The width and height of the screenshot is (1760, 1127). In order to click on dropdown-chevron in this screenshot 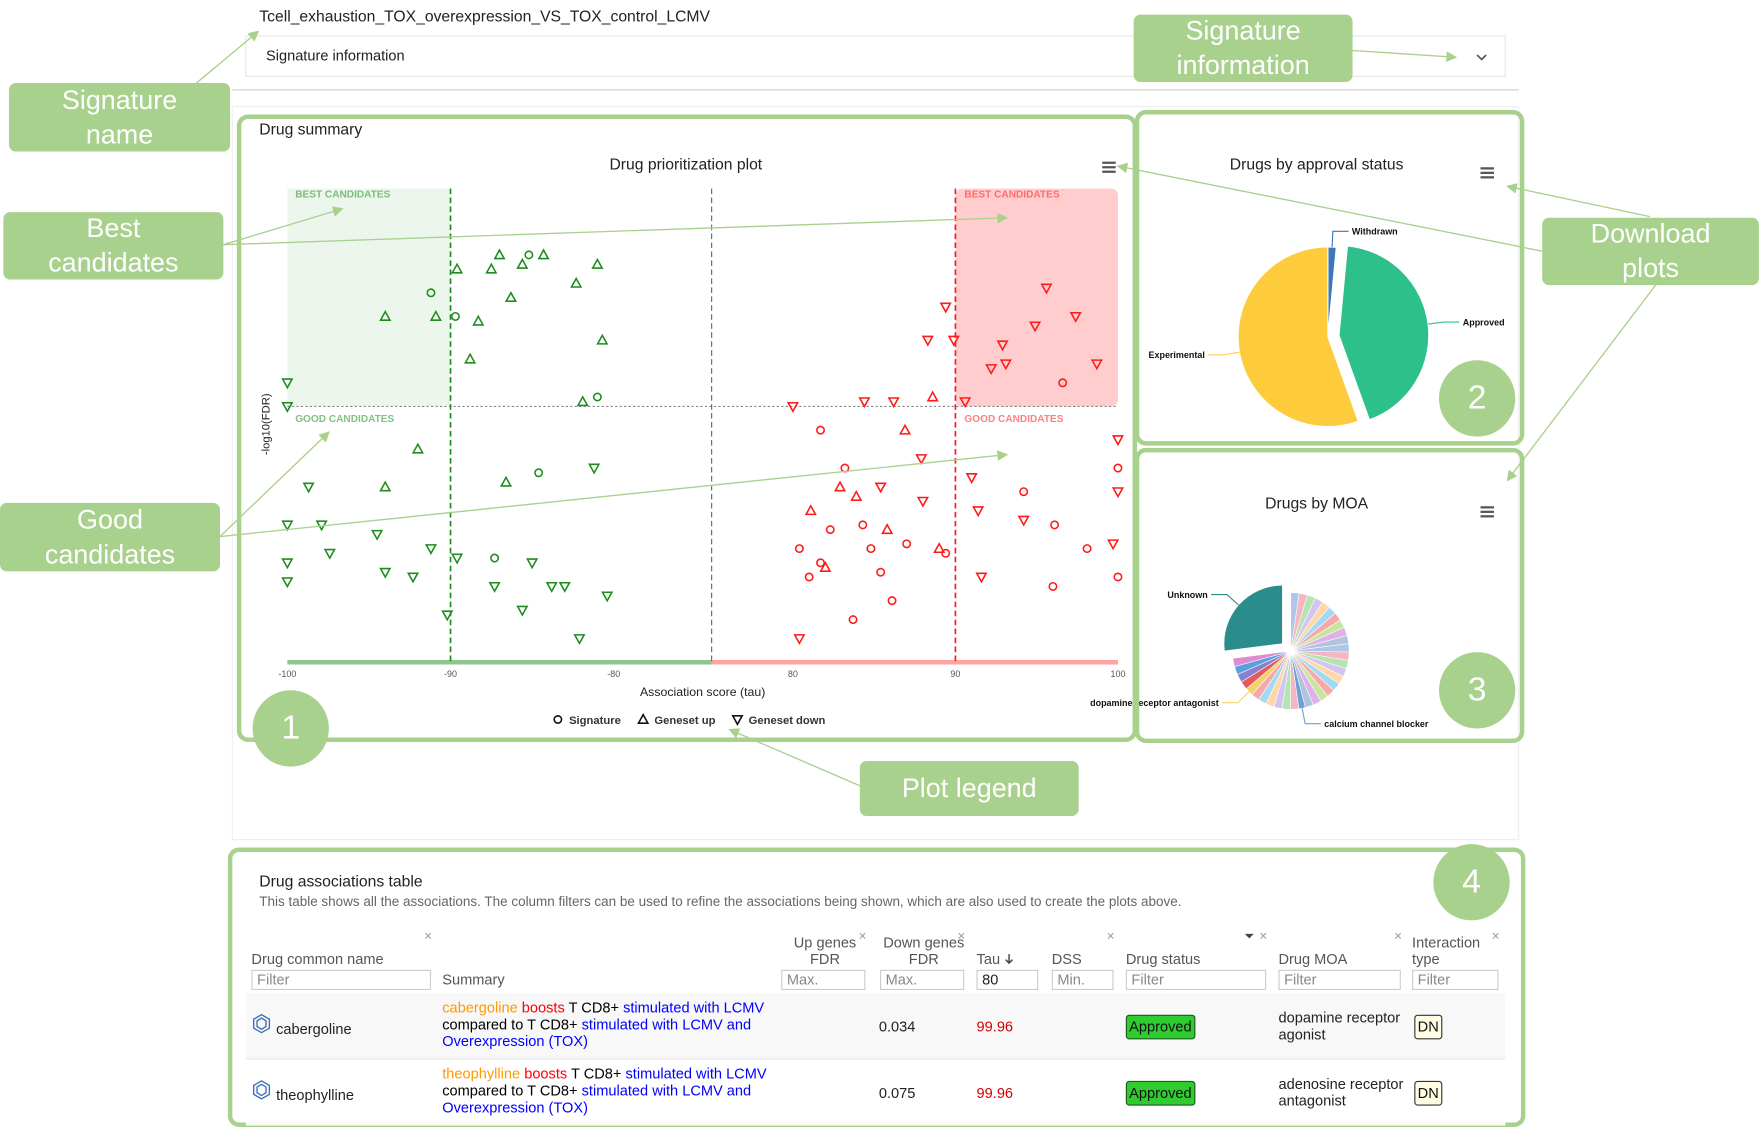, I will do `click(1481, 57)`.